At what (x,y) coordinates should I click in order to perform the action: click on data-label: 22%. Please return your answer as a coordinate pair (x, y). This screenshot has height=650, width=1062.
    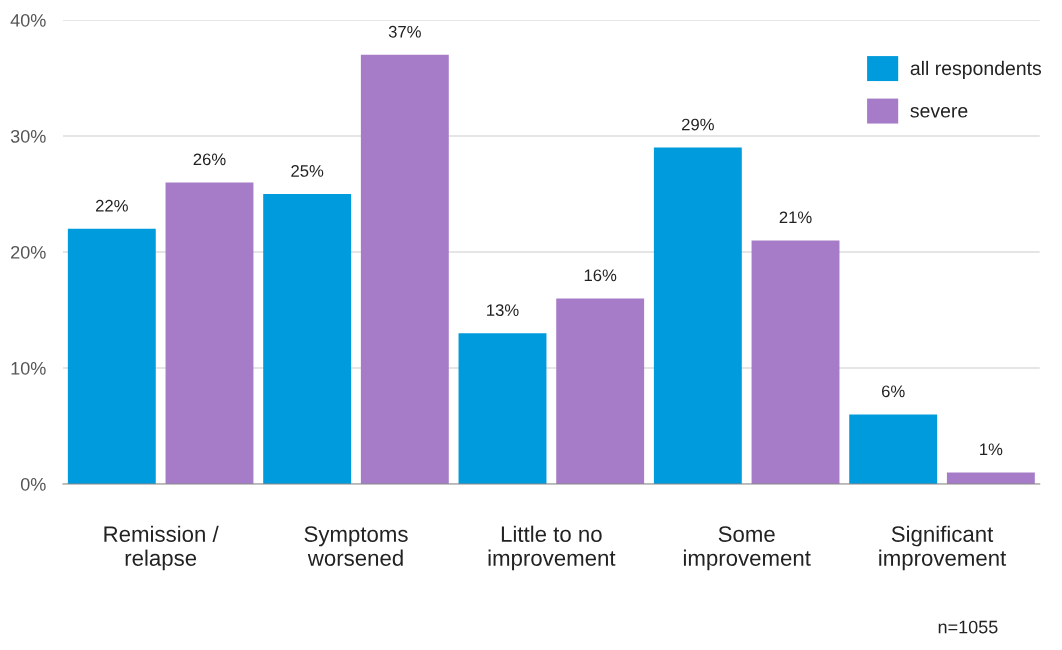
    Looking at the image, I should click on (111, 205).